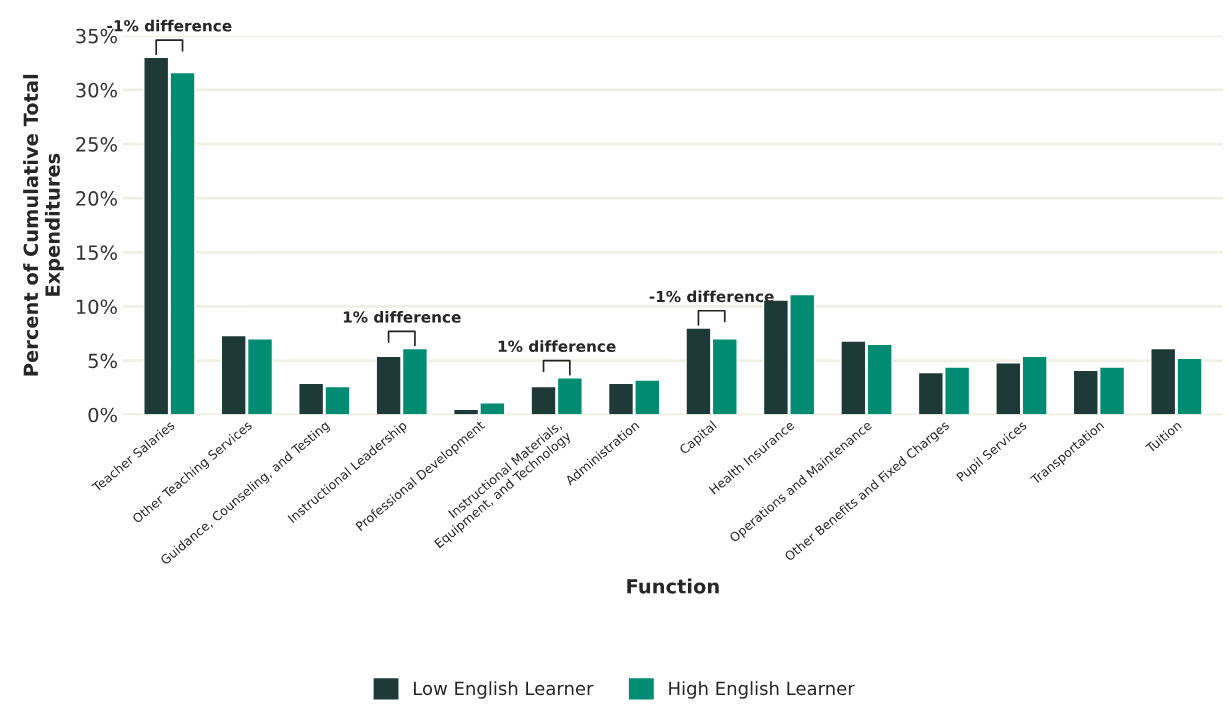 The height and width of the screenshot is (715, 1229). I want to click on legend-label: High English Learner, so click(762, 690).